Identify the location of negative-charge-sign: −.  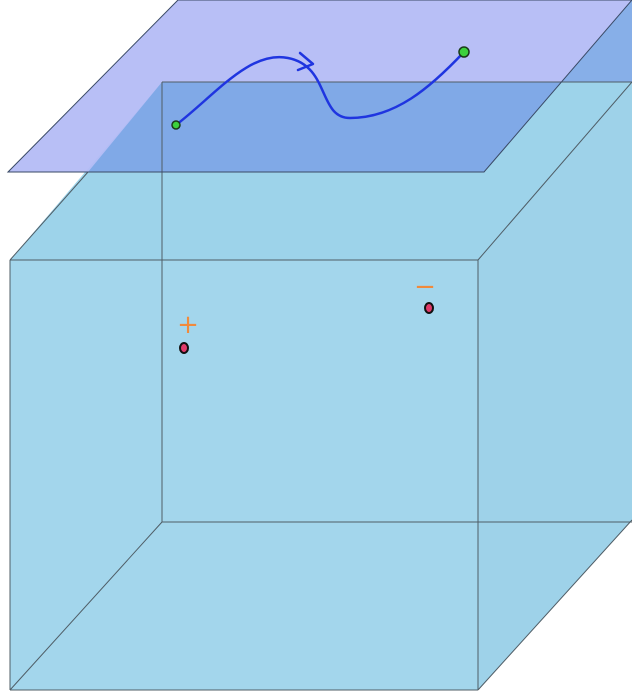
(425, 287).